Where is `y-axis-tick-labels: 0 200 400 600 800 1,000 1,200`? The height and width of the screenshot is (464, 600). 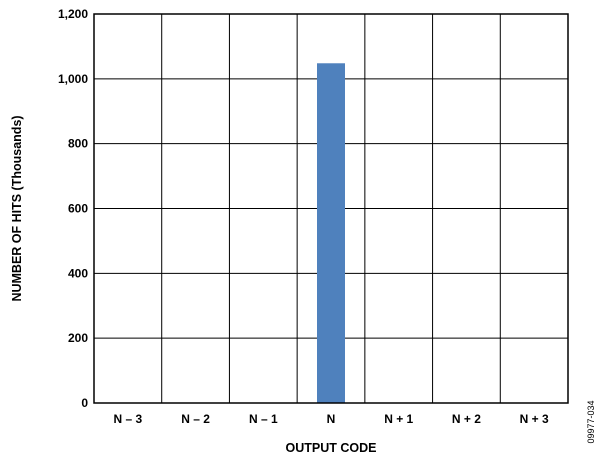
y-axis-tick-labels: 0 200 400 600 800 1,000 1,200 is located at coordinates (73, 208).